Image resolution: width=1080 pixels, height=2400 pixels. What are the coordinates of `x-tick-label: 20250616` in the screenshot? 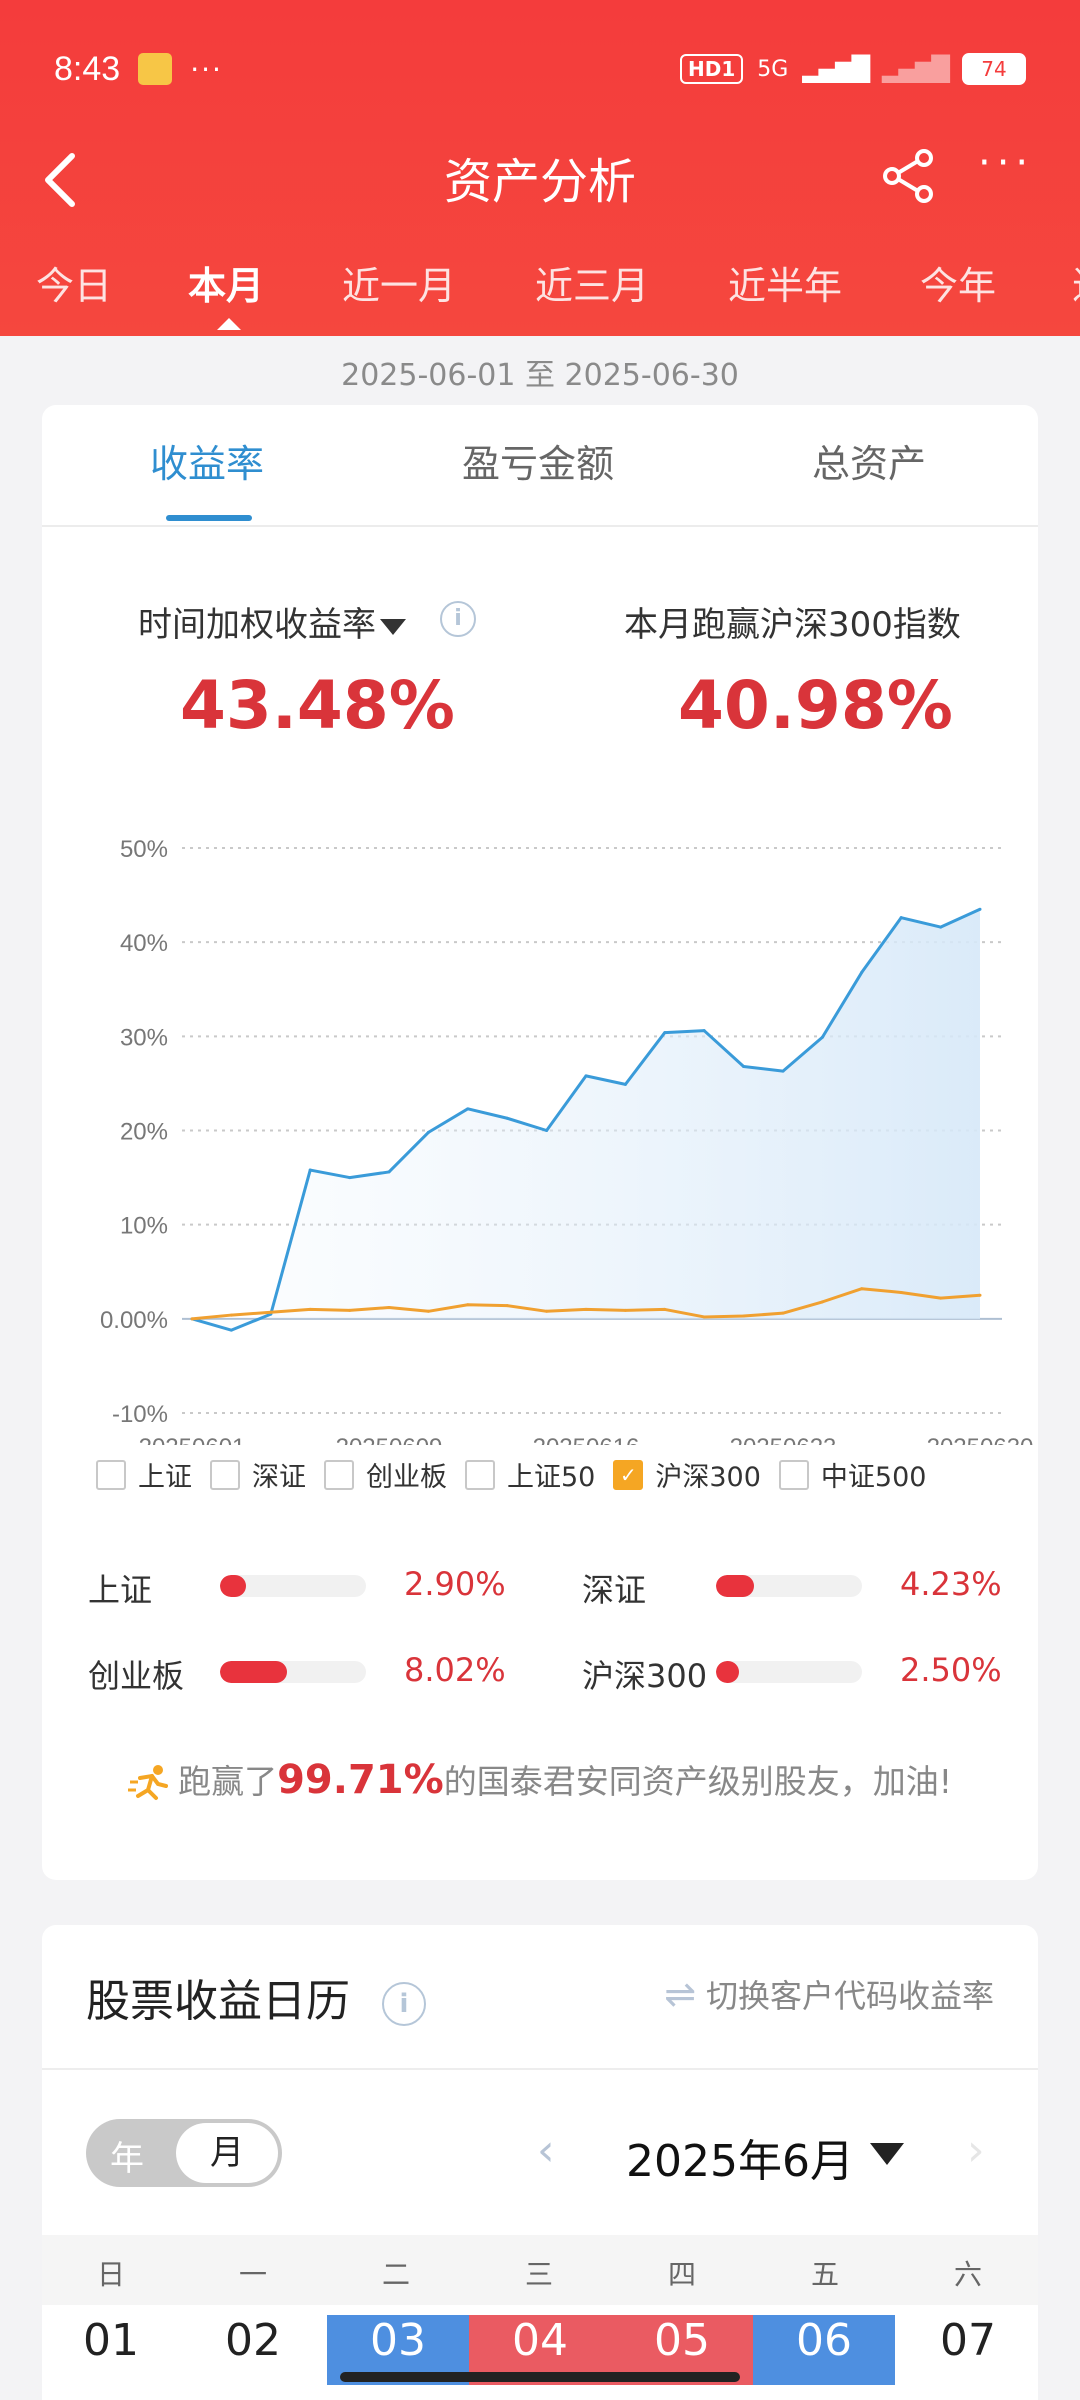 It's located at (586, 1439).